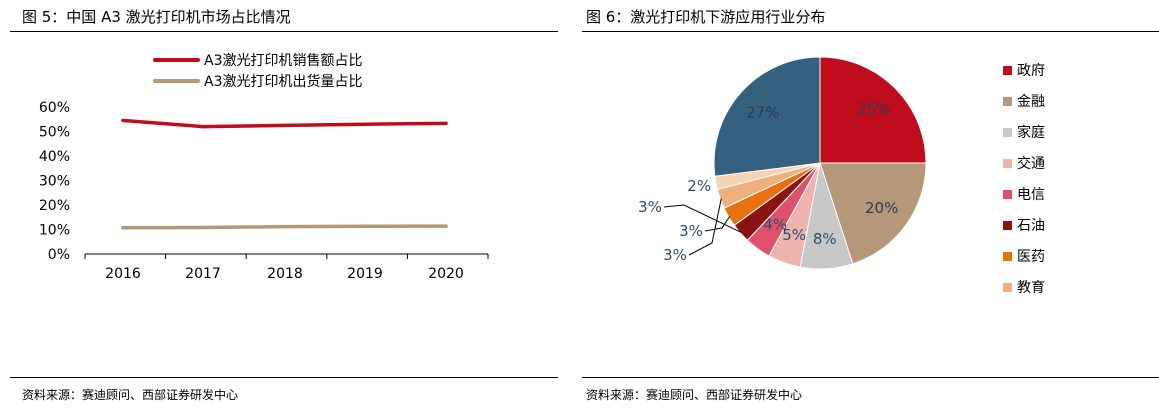  What do you see at coordinates (203, 274) in the screenshot?
I see `x-tick-label: 2017` at bounding box center [203, 274].